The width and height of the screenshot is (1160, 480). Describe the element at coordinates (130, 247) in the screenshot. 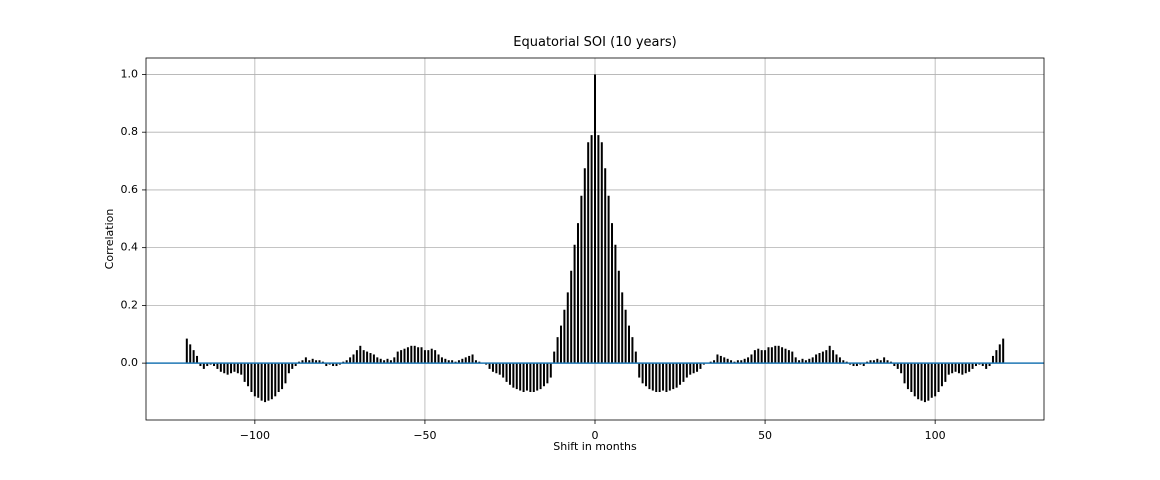

I see `y-tick-label: 0.4` at that location.